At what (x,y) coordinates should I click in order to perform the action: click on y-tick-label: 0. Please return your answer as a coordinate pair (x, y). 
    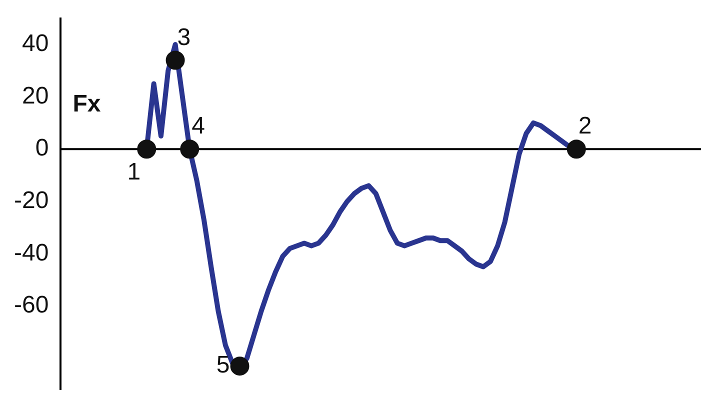
    Looking at the image, I should click on (42, 148).